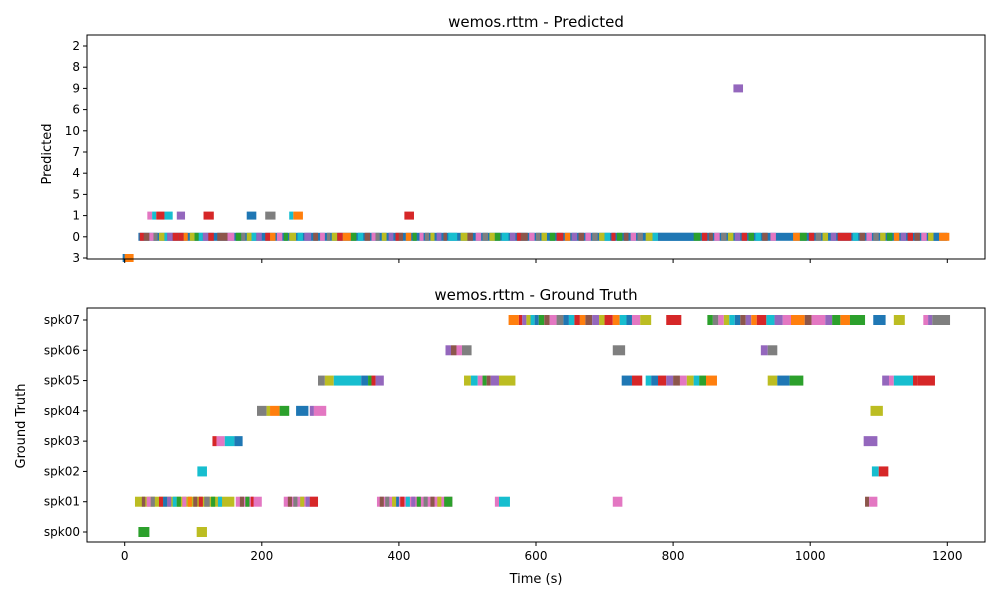 The image size is (1000, 600). What do you see at coordinates (62, 471) in the screenshot?
I see `ground-truth-y-tick-label: spk02` at bounding box center [62, 471].